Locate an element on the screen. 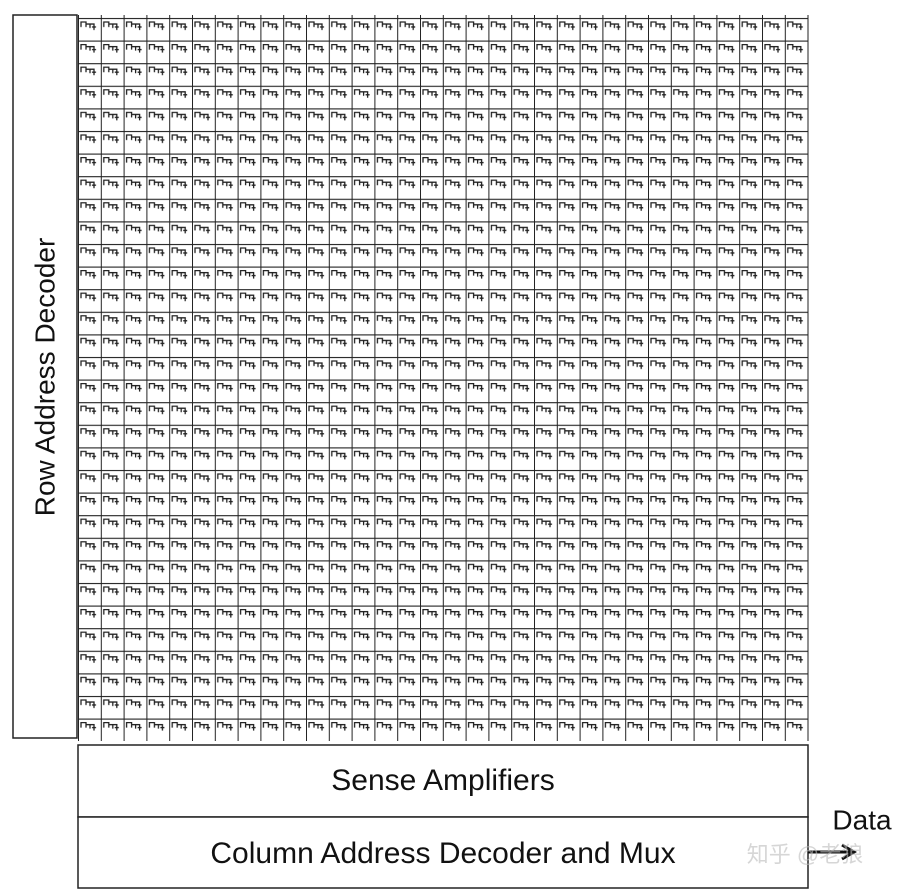  sense-amplifiers-label: Sense Amplifiers is located at coordinates (442, 780).